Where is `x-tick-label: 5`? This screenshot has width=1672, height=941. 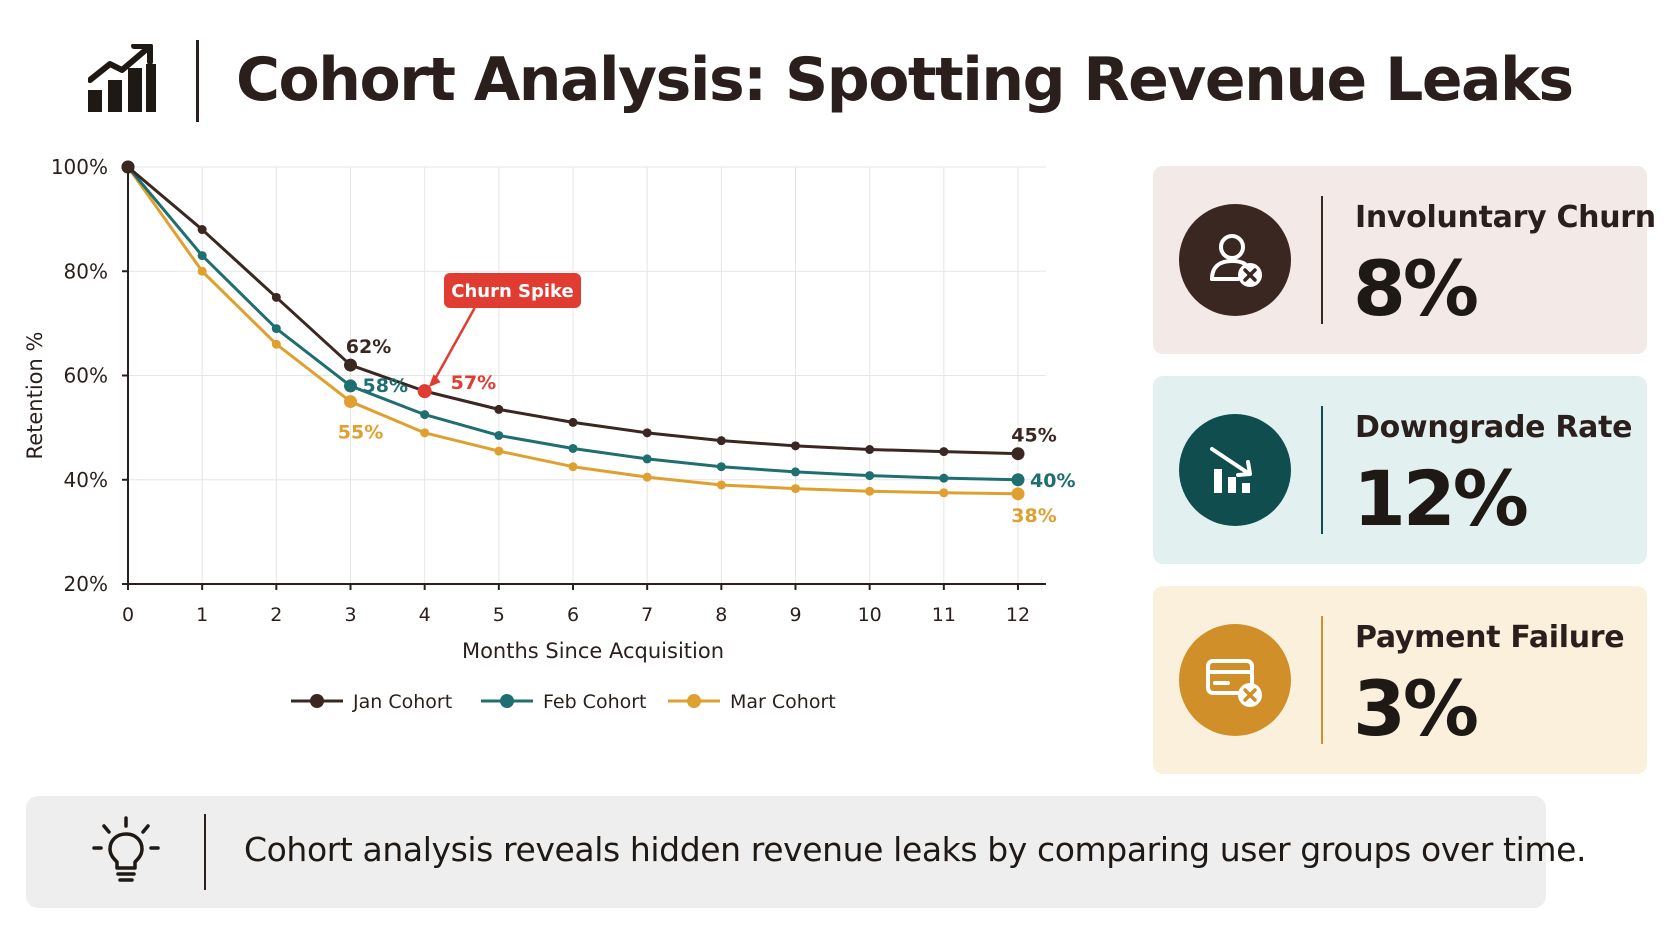
x-tick-label: 5 is located at coordinates (499, 615).